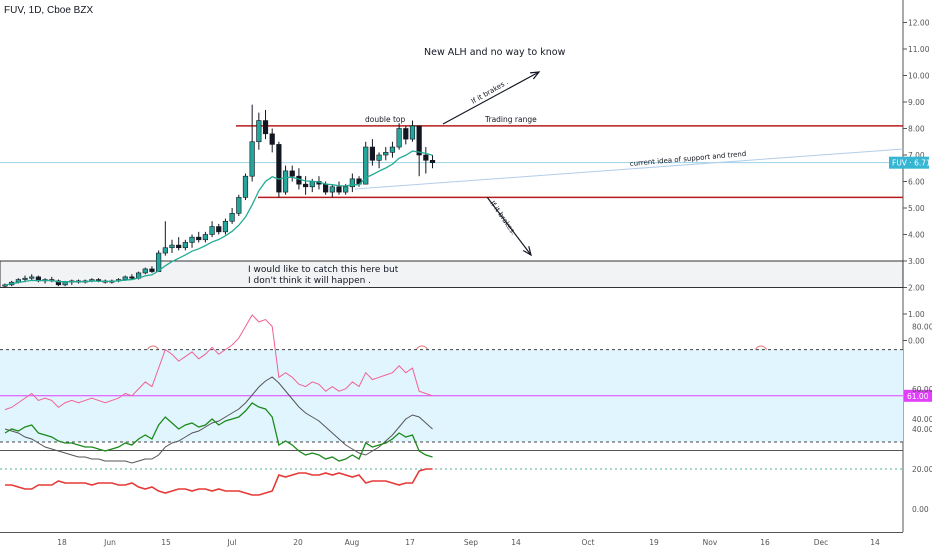 This screenshot has width=932, height=550. I want to click on time-axis-label: Jul, so click(231, 542).